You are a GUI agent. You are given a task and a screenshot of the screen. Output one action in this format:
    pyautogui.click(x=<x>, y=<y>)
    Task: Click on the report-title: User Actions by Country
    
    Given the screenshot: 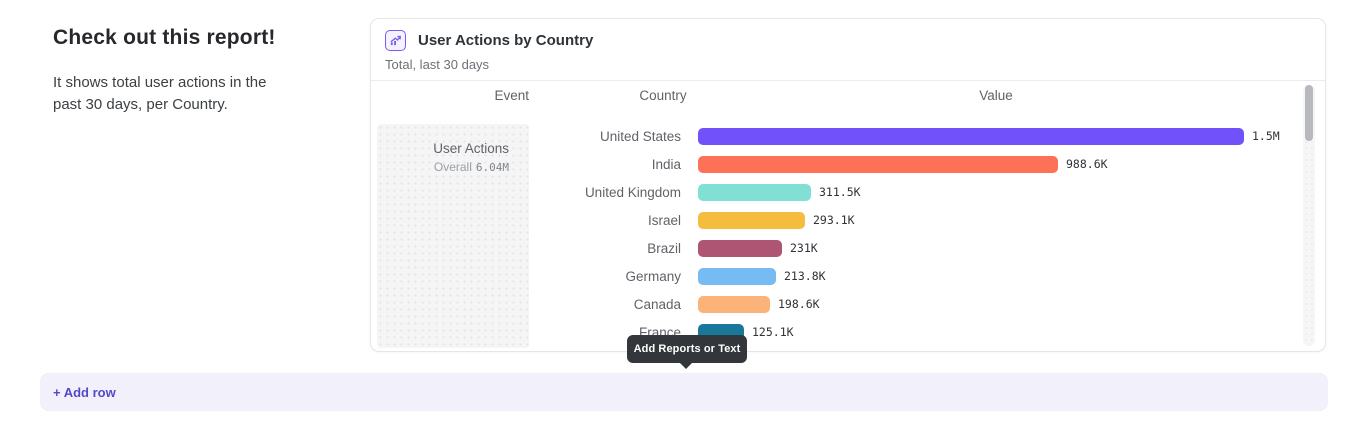 What is the action you would take?
    pyautogui.click(x=506, y=40)
    